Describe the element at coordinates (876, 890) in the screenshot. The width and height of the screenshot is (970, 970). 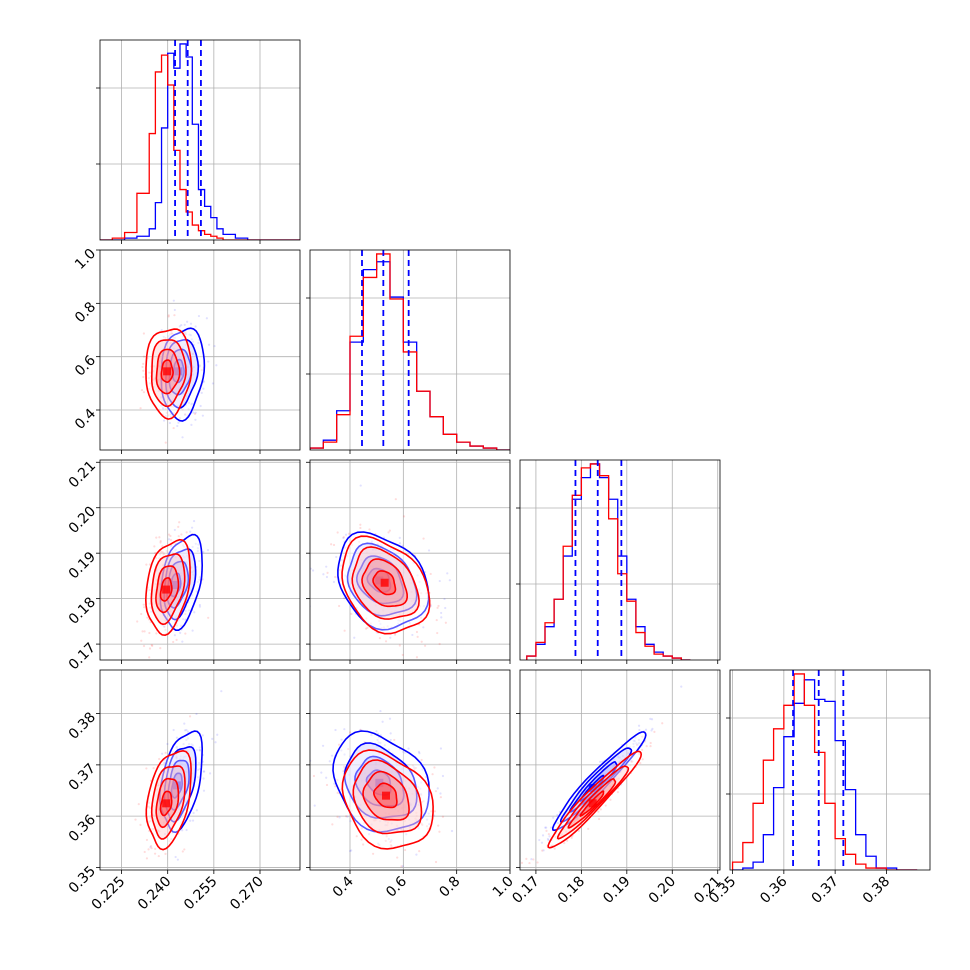
I see `x-tick-label: 0.38` at that location.